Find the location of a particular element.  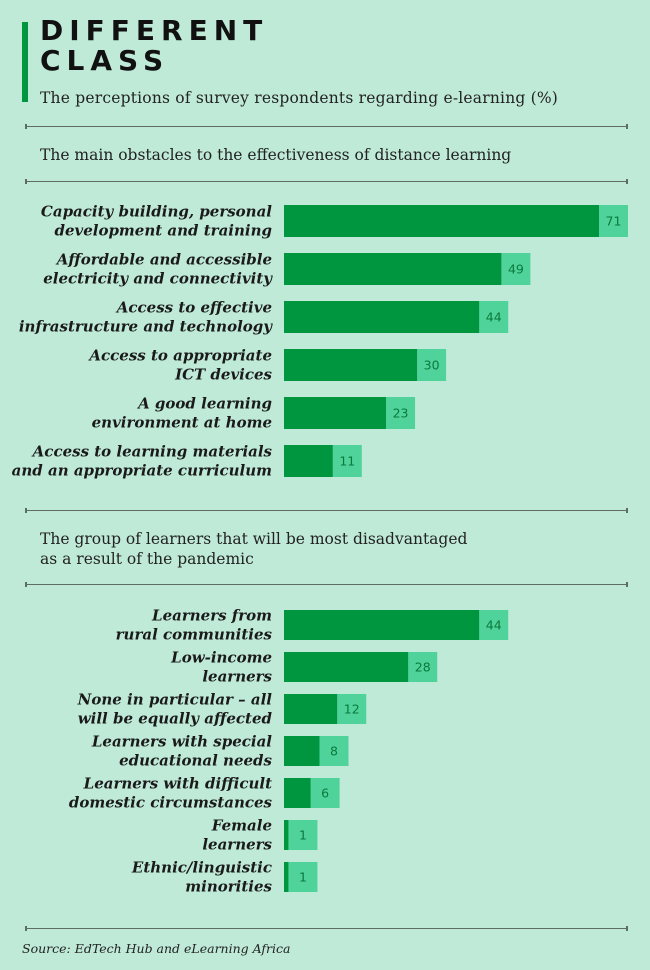

chart-title: DIFFERENT CLASS is located at coordinates (154, 45).